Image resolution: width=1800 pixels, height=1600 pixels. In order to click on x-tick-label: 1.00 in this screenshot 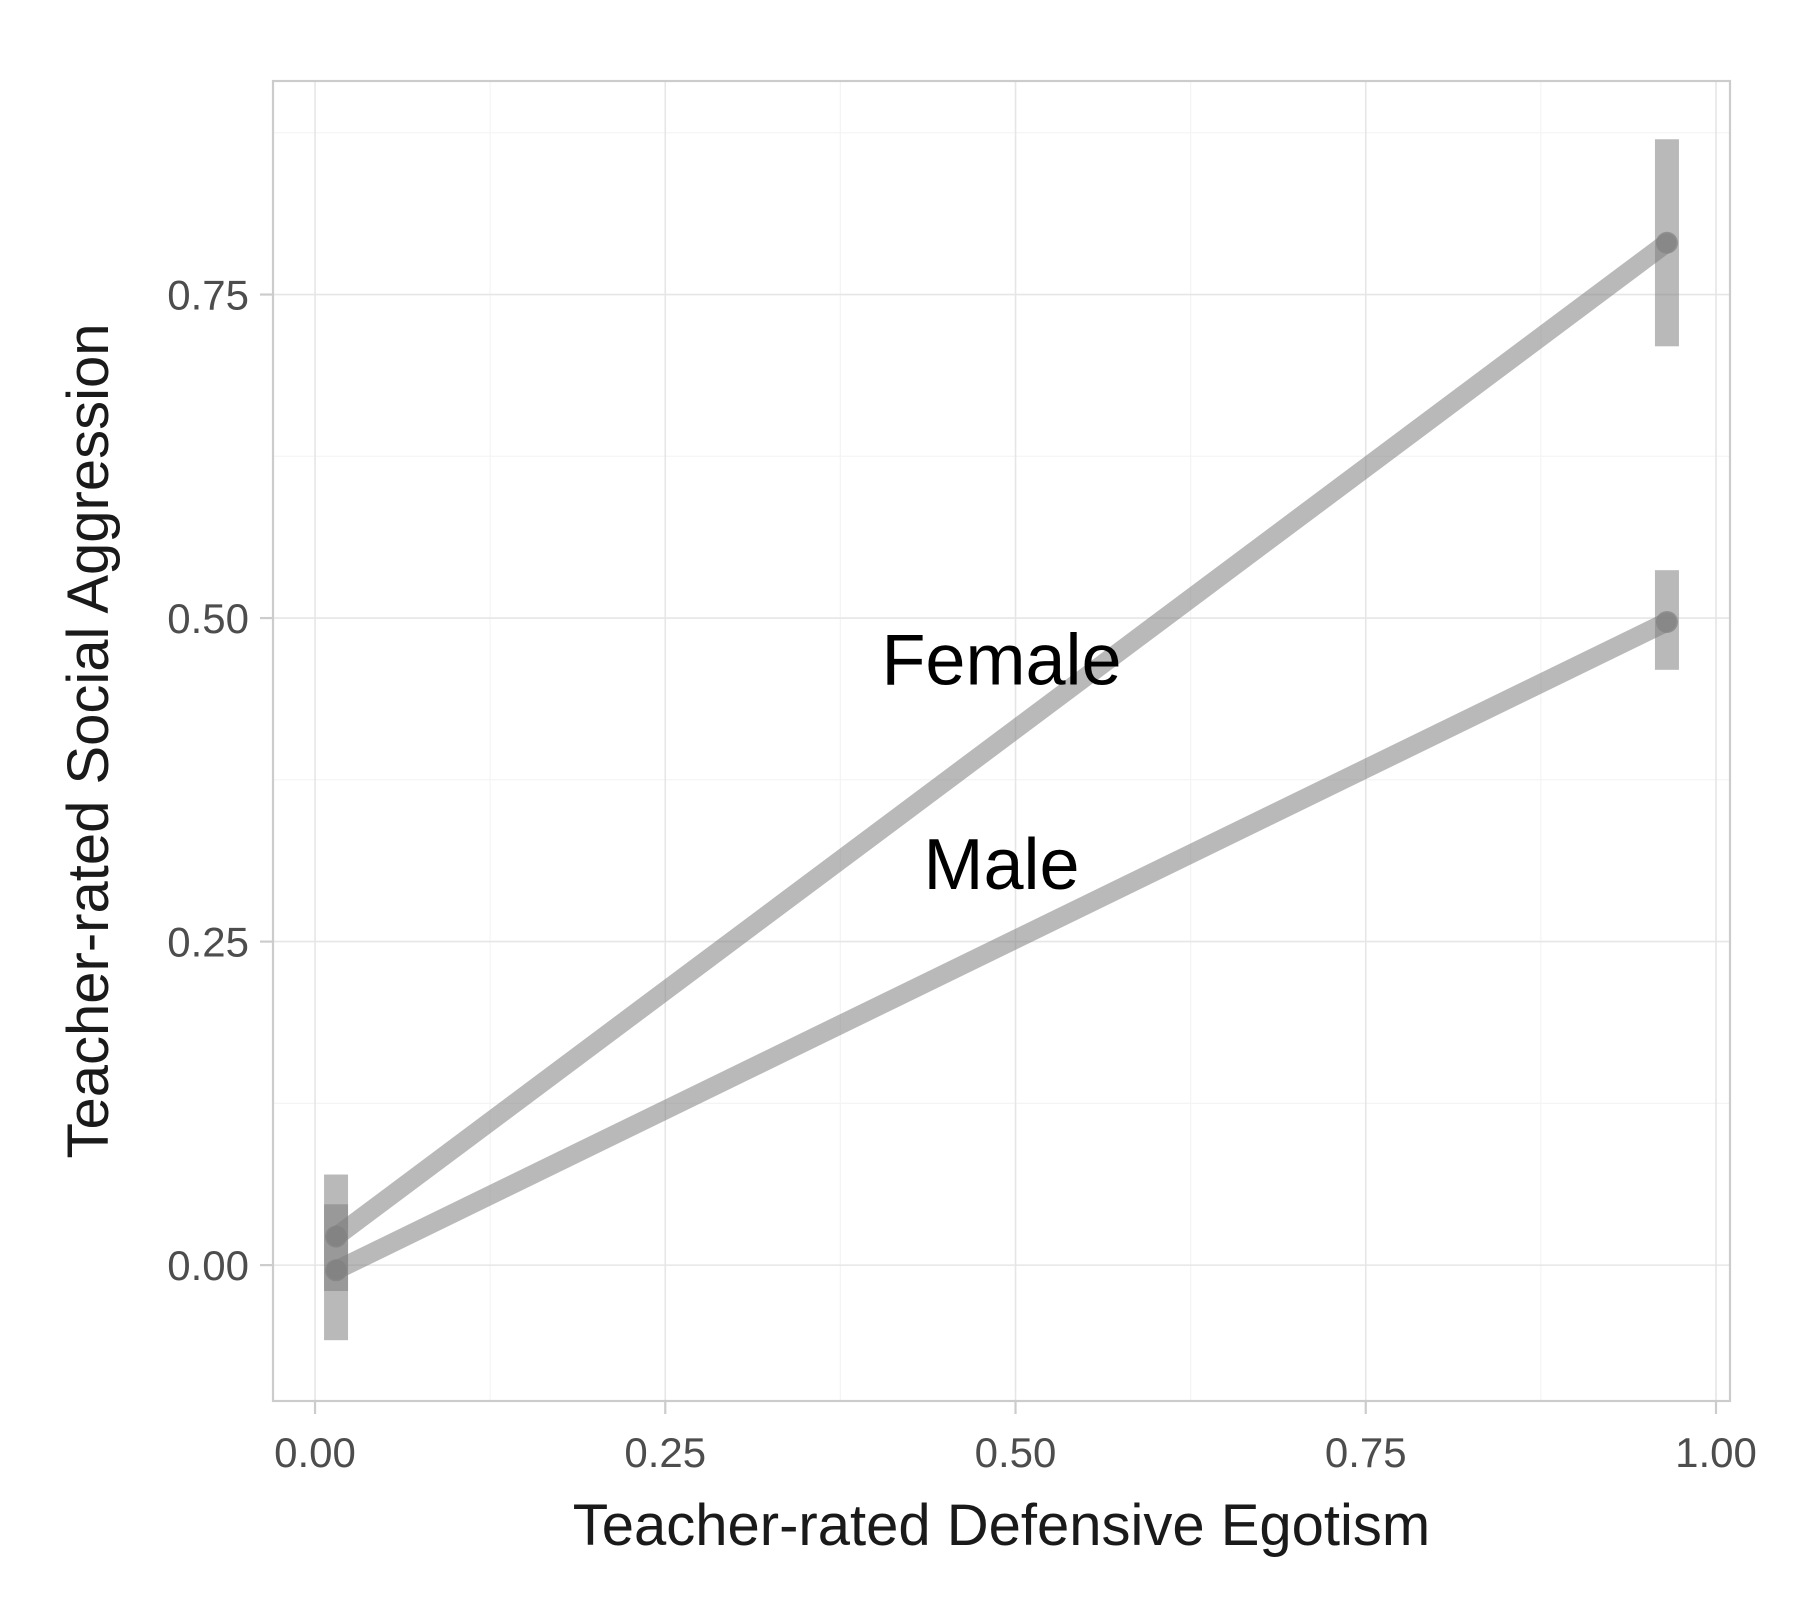, I will do `click(1716, 1452)`.